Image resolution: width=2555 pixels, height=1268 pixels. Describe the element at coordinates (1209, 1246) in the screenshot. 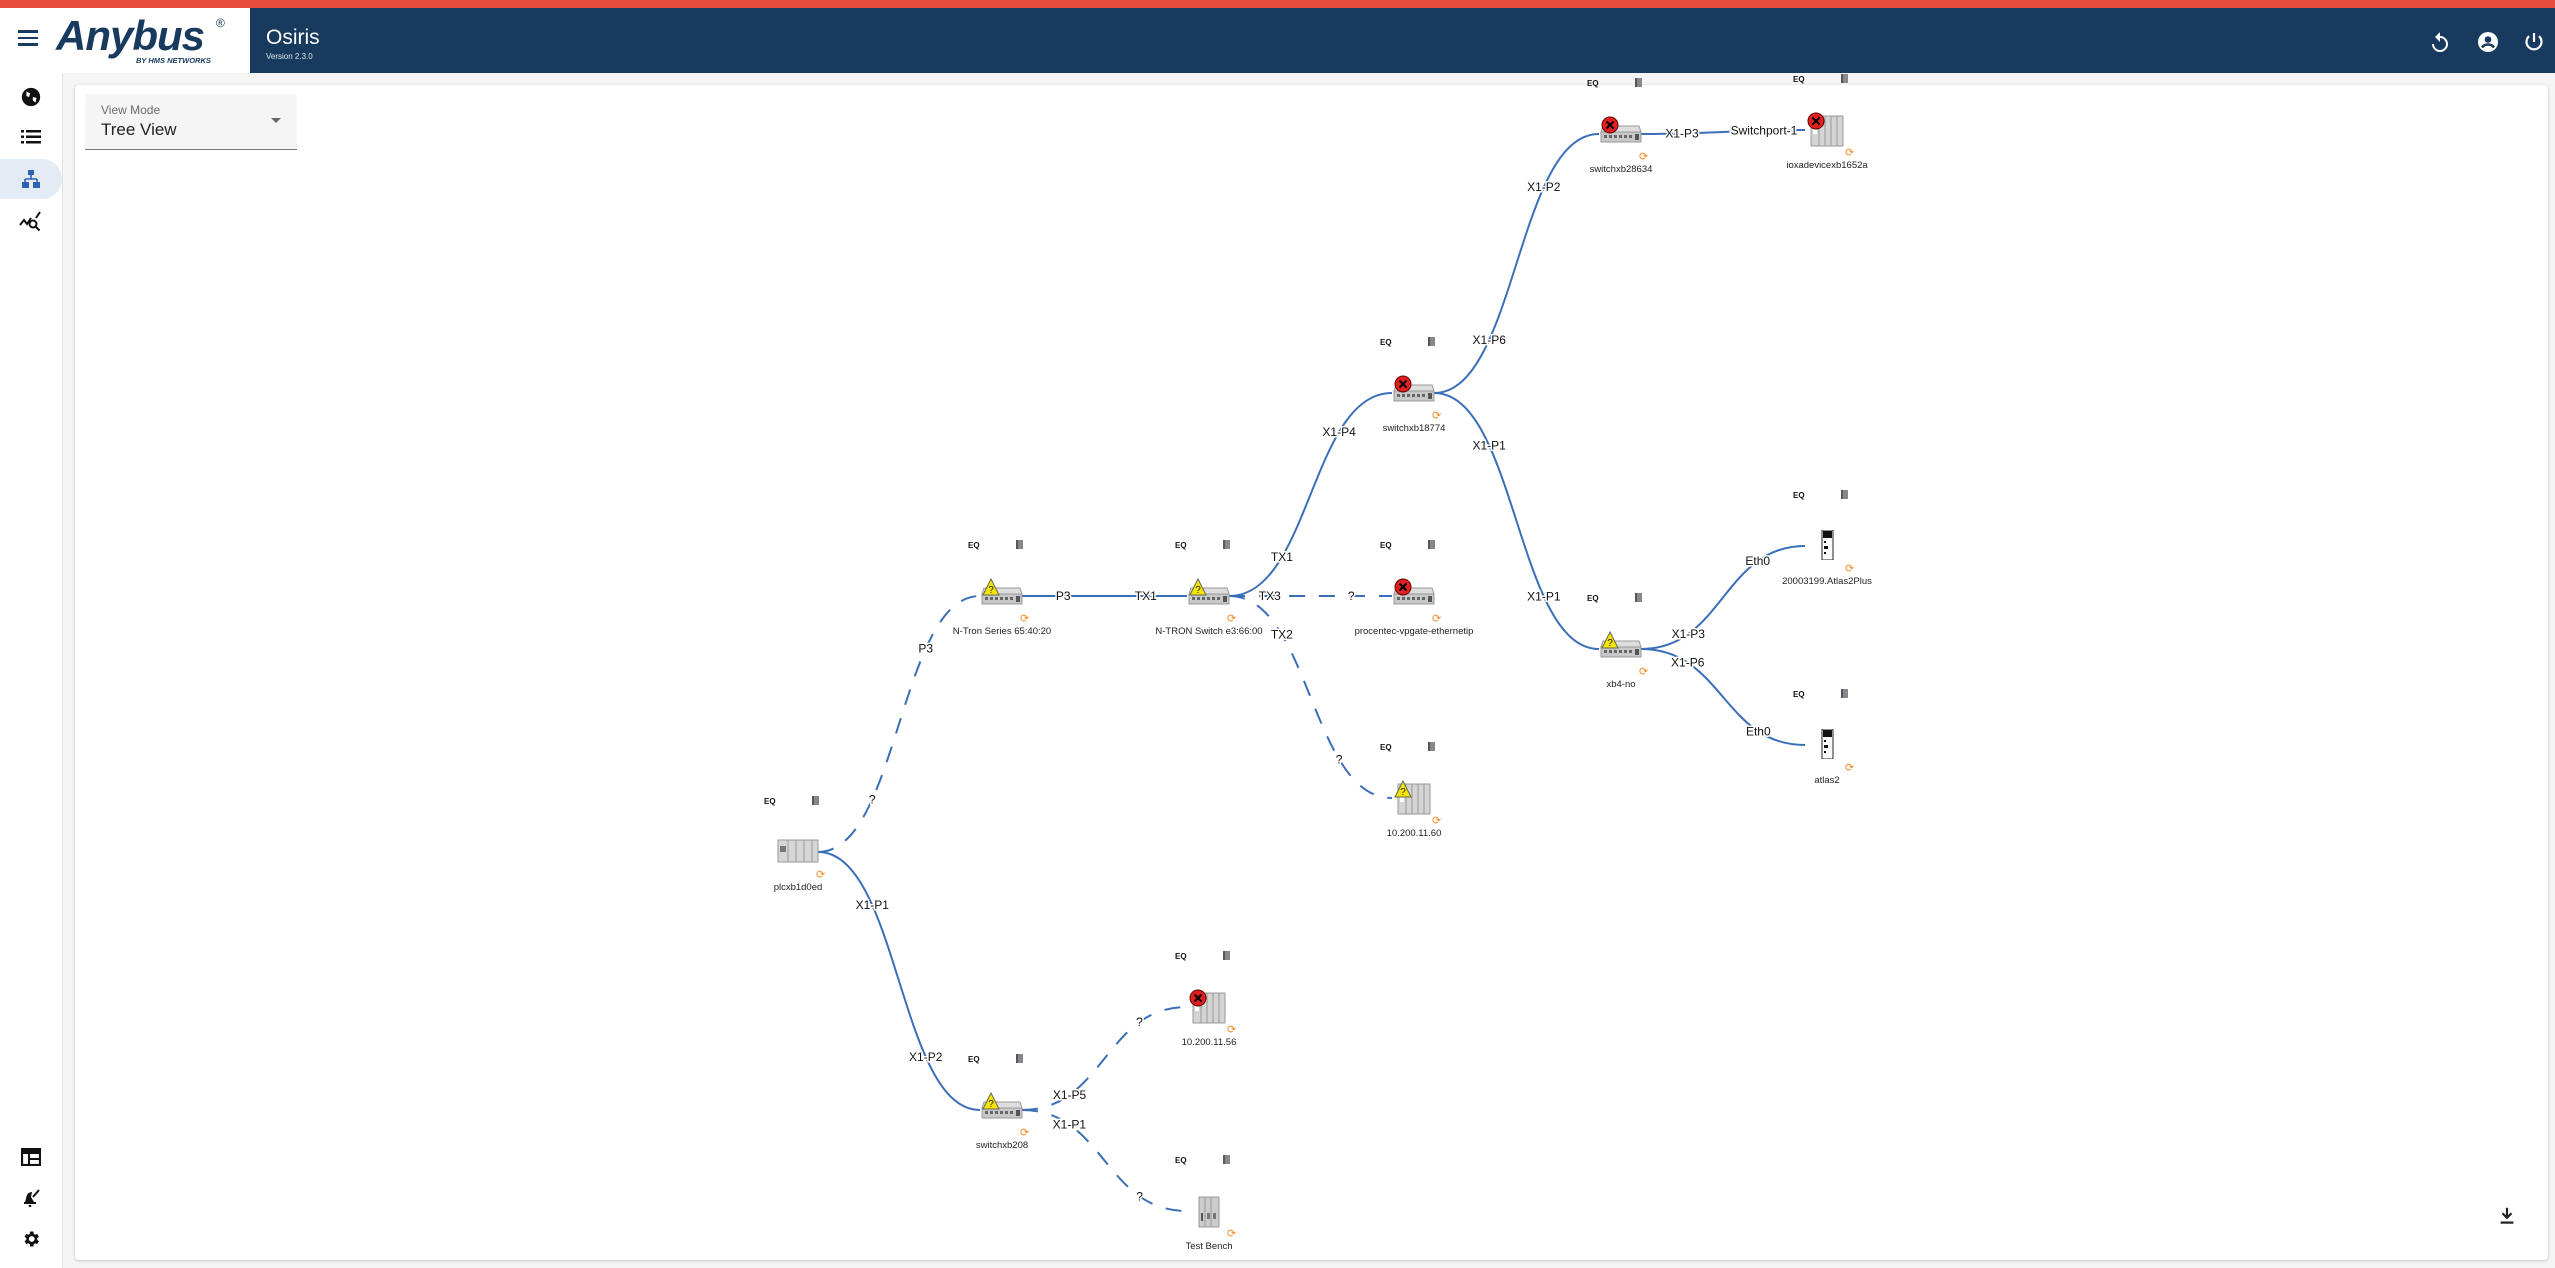

I see `node-name: Test Bench` at that location.